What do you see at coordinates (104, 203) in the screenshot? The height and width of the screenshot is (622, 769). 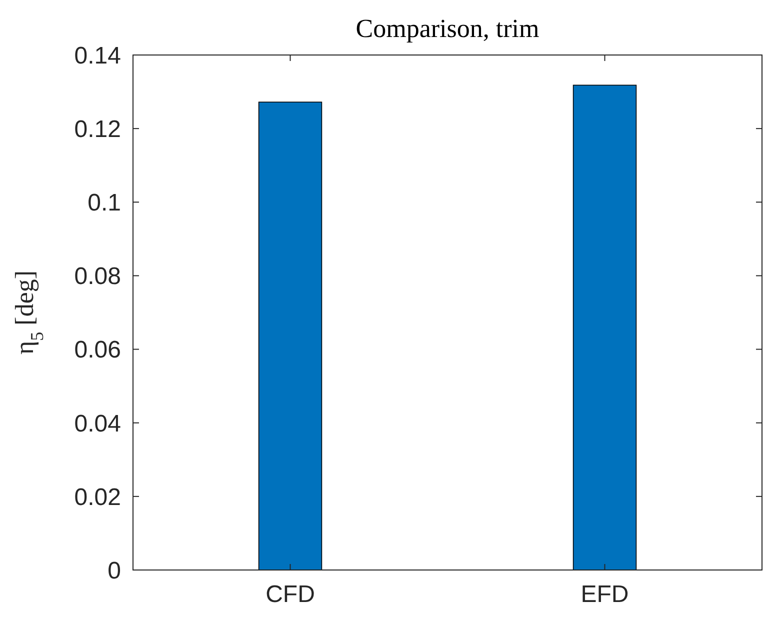 I see `y-tick-label: 0.1` at bounding box center [104, 203].